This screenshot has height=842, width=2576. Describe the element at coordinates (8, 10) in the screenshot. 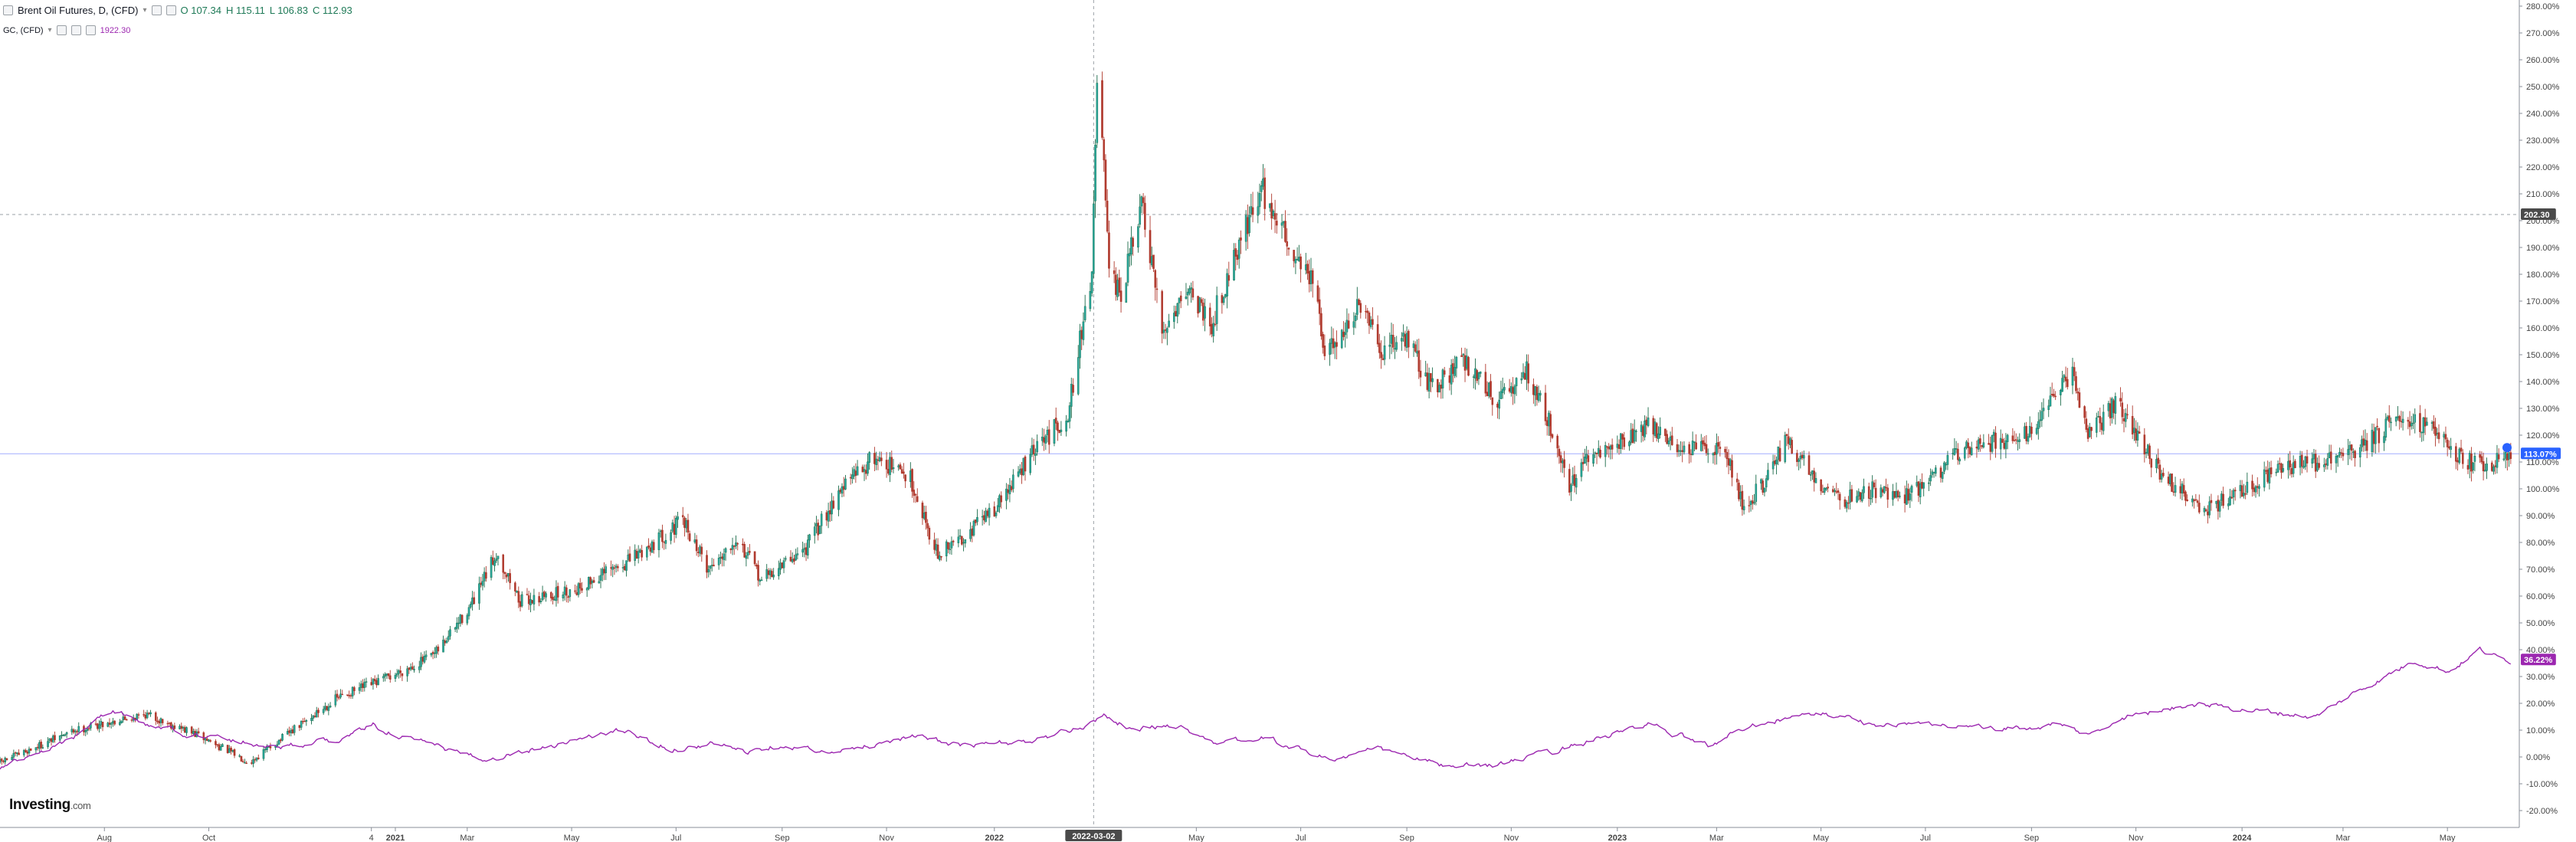

I see `collapse-legend-icon` at that location.